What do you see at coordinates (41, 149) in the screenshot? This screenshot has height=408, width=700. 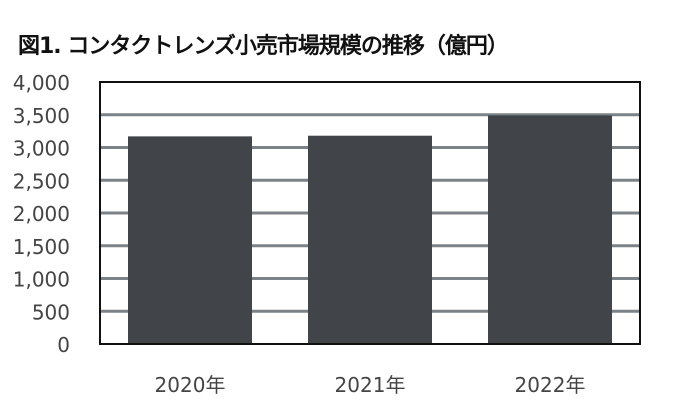 I see `y-tick-label: 3,000` at bounding box center [41, 149].